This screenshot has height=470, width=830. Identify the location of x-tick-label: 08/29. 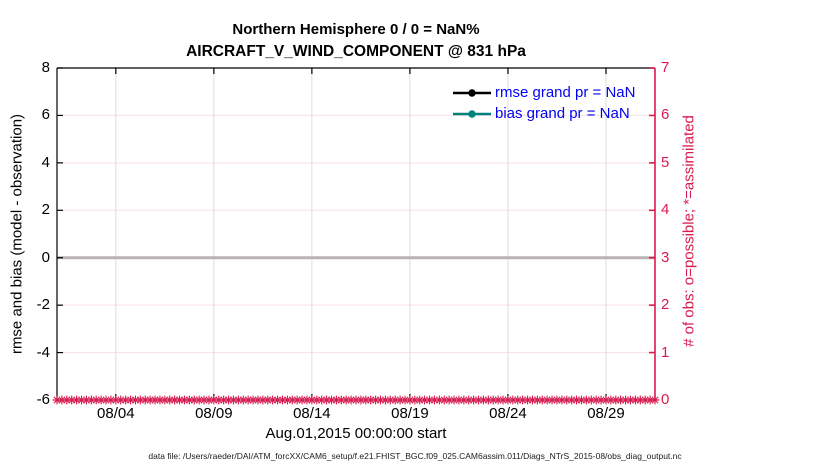
(606, 413).